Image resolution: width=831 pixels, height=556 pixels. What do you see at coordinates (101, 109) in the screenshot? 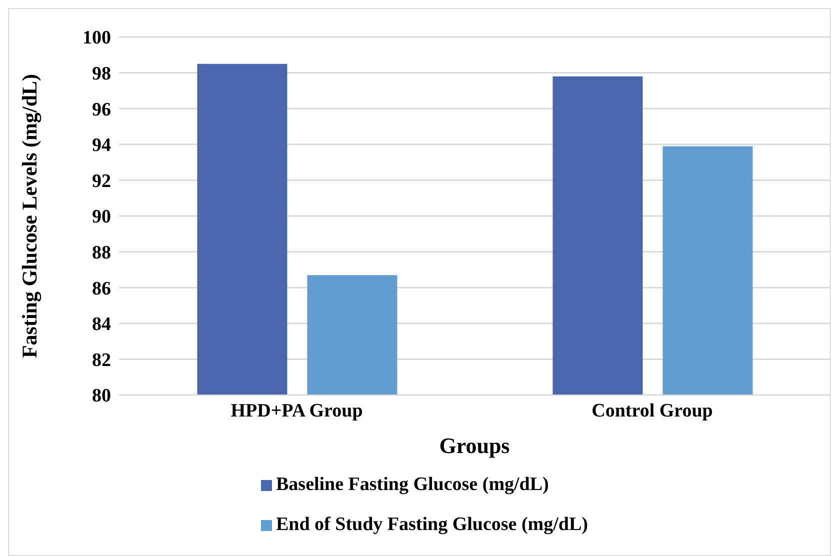
I see `y-tick-label: 96` at bounding box center [101, 109].